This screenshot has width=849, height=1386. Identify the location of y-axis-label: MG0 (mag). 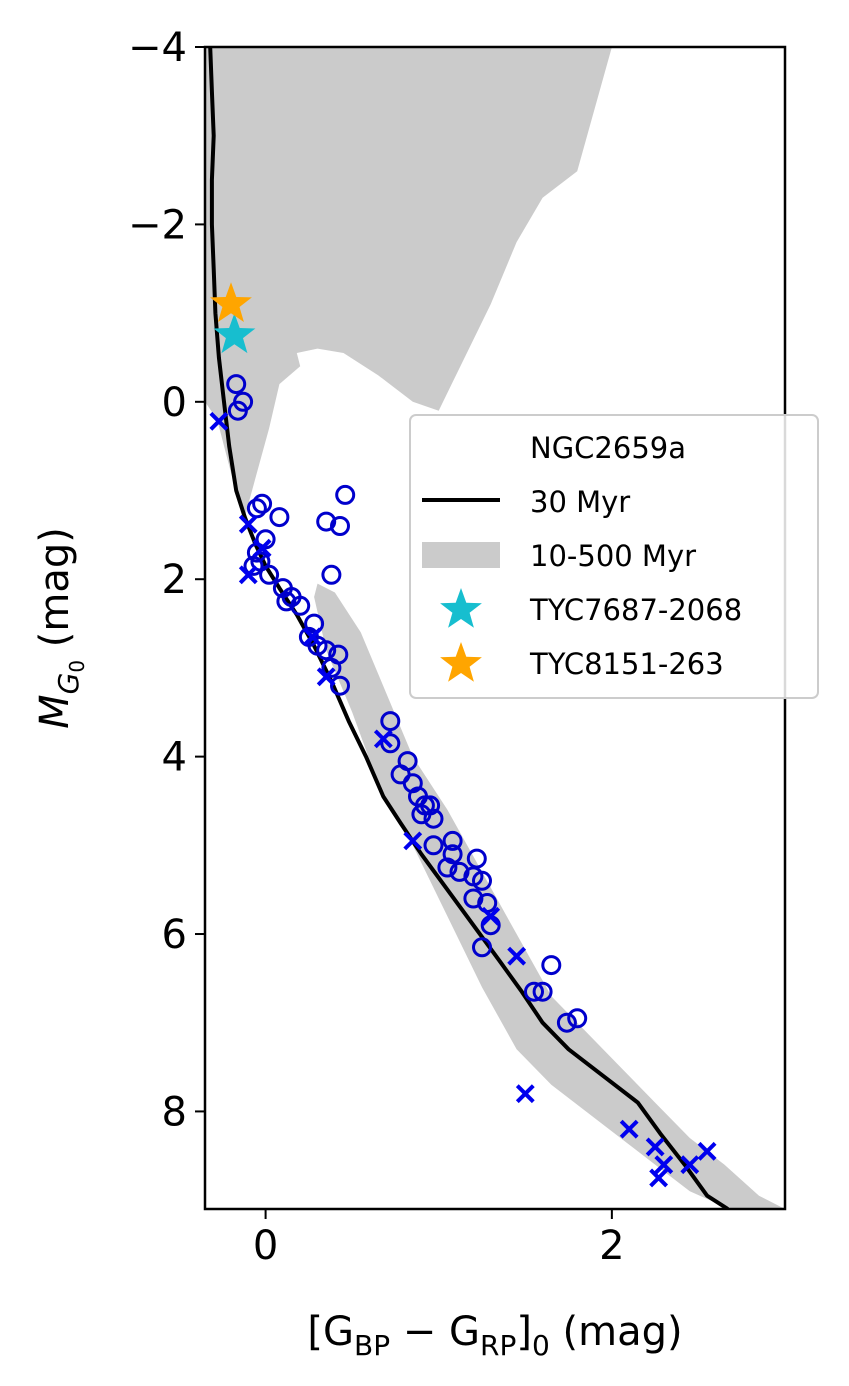
(60, 628).